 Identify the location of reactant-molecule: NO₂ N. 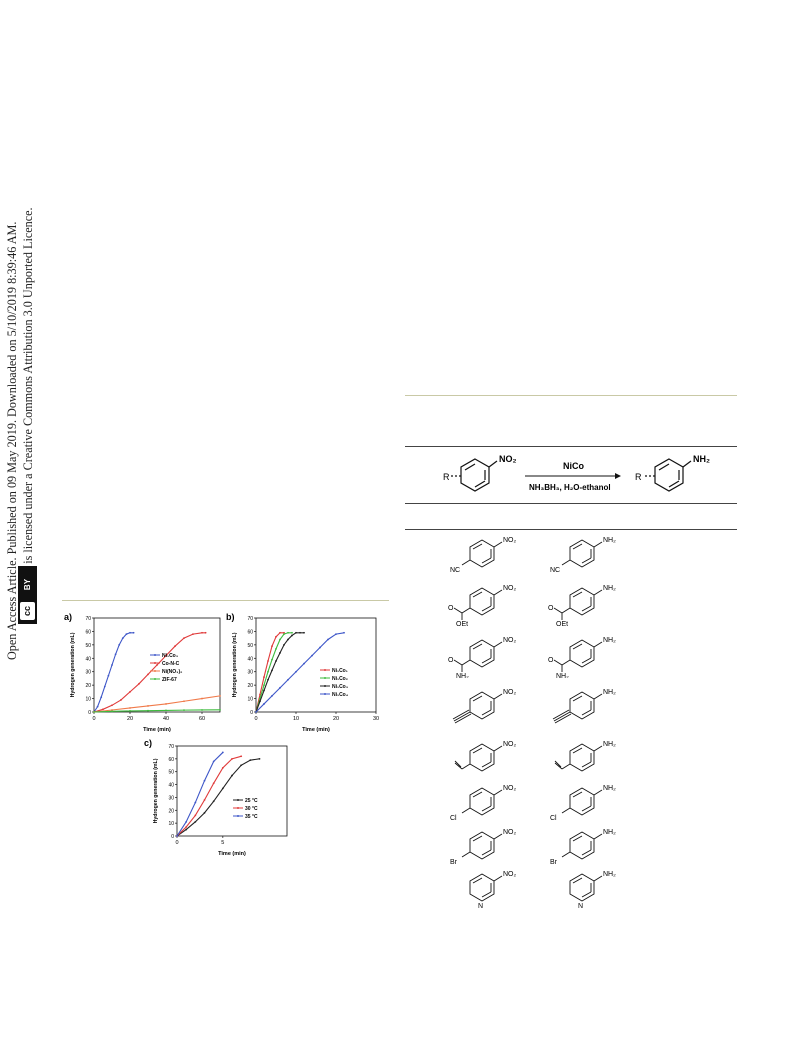
(485, 891).